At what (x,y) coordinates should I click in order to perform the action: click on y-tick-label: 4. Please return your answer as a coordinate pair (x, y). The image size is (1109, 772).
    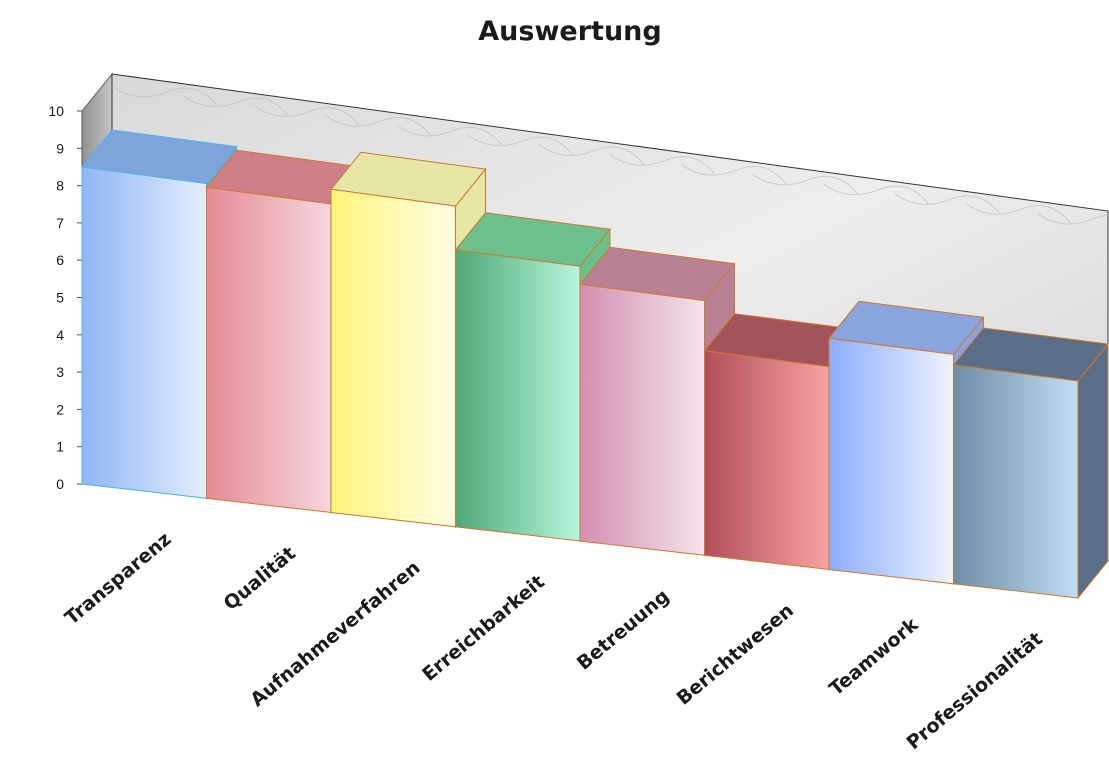
    Looking at the image, I should click on (60, 335).